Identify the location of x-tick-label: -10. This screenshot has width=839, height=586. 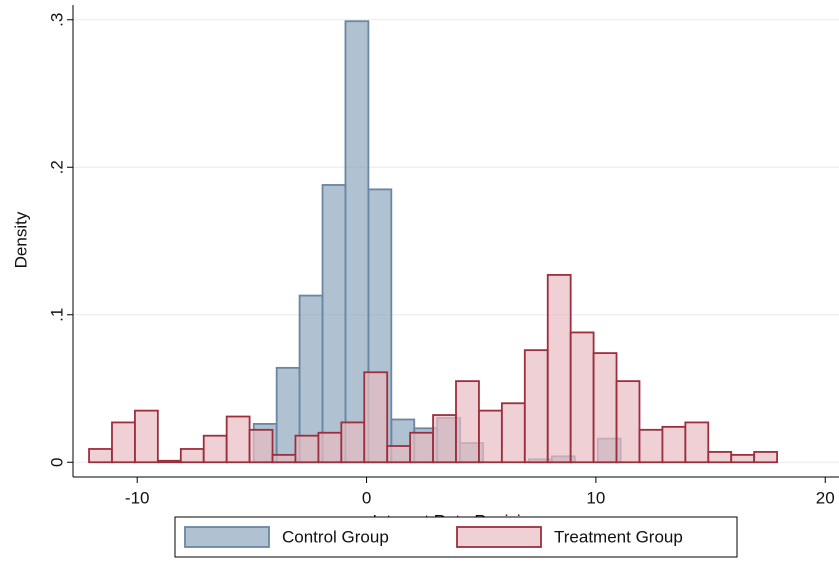
(137, 497).